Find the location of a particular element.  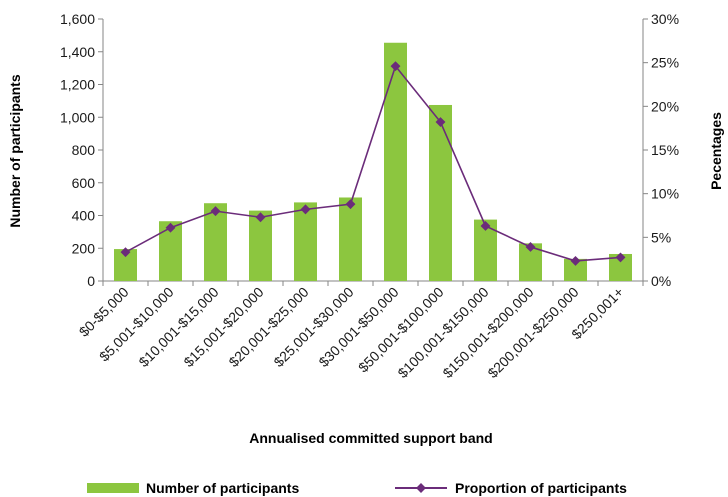

y-tick-label: 800 is located at coordinates (84, 150).